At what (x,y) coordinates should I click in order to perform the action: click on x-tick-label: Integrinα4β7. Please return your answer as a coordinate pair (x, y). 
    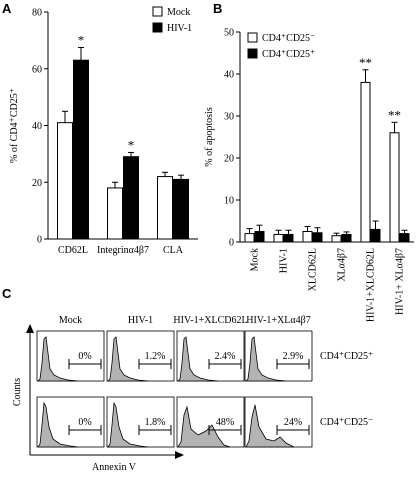
    Looking at the image, I should click on (123, 250).